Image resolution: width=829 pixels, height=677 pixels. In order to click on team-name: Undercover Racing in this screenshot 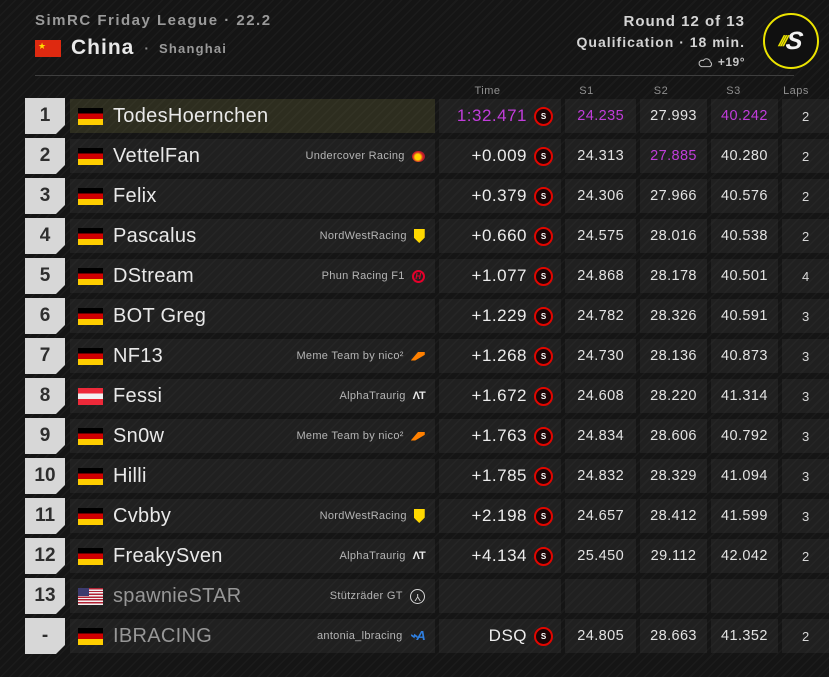, I will do `click(355, 156)`.